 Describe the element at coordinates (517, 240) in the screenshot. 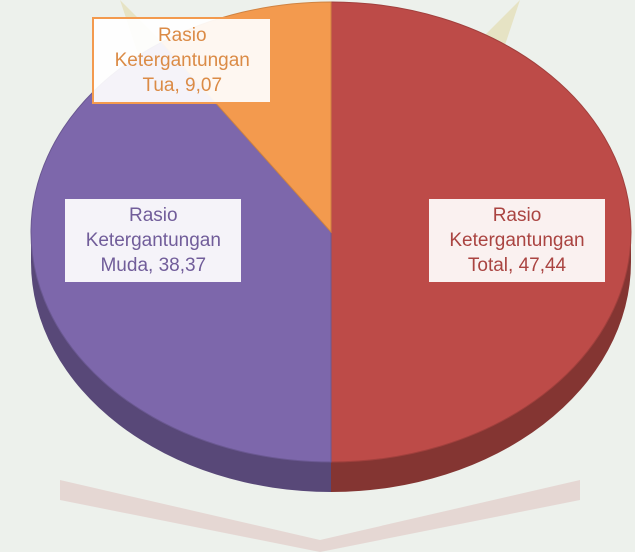

I see `data-label: Rasio Ketergantungan Total, 47,44` at that location.